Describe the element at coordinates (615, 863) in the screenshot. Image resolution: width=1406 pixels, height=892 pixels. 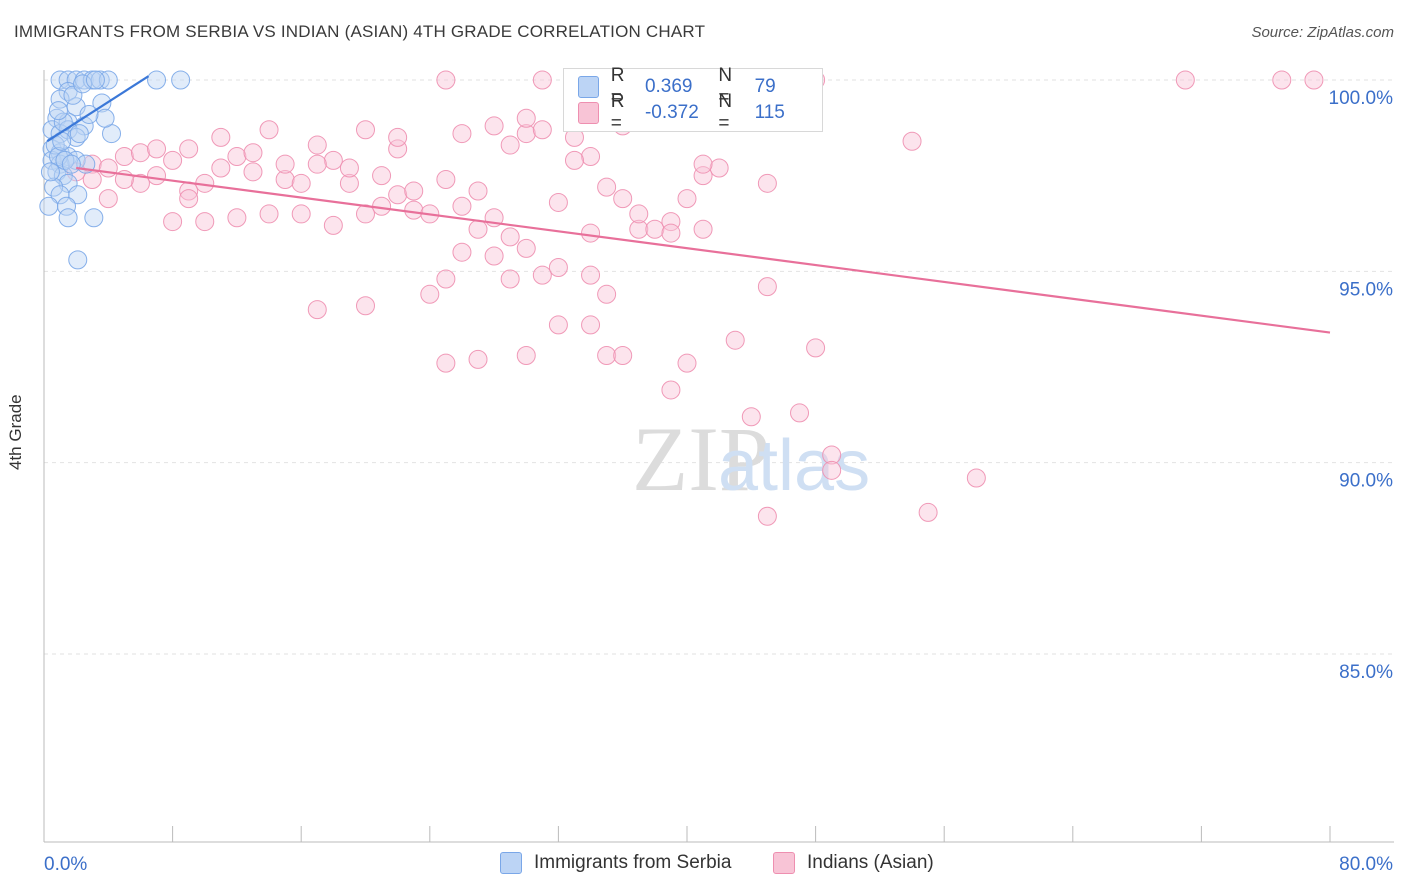
I see `series-legend-serbia: Immigrants from Serbia` at that location.